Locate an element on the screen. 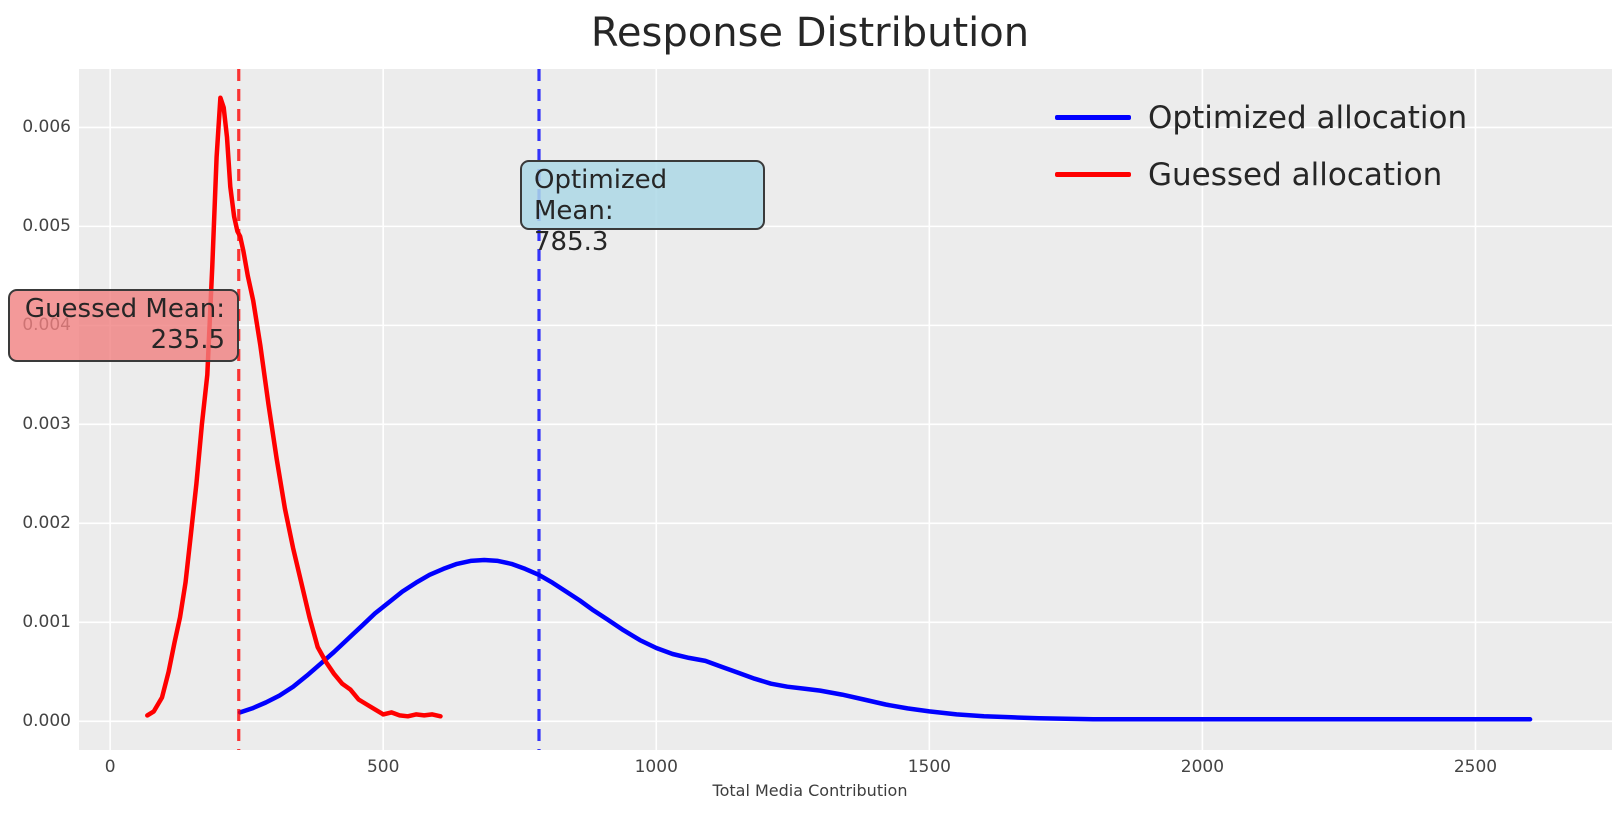  optimized-line-swatch is located at coordinates (1093, 117).